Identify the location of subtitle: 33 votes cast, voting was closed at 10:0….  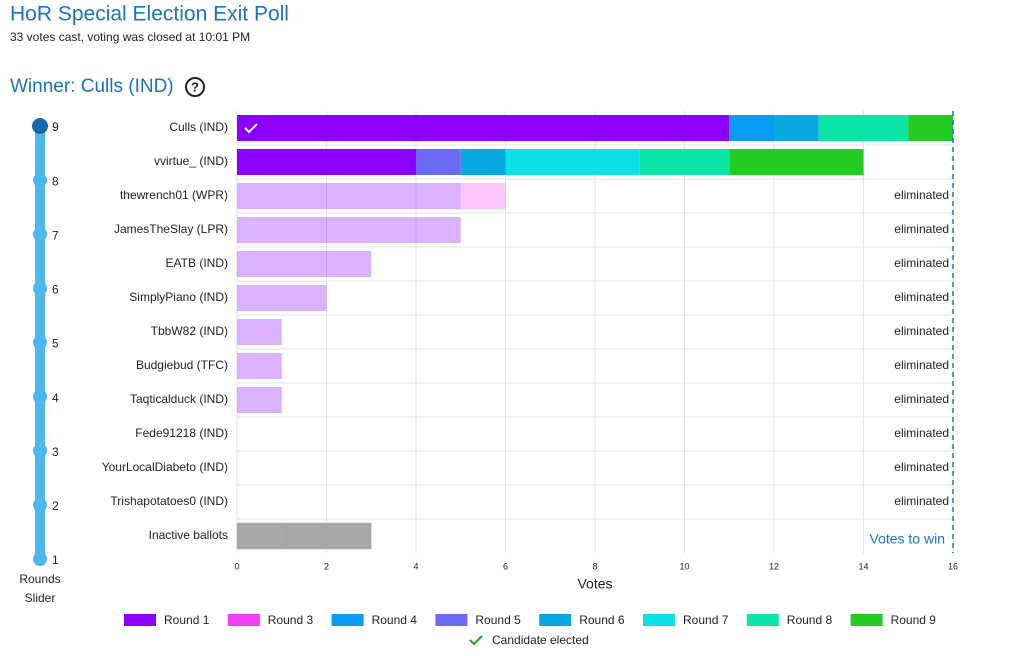
(130, 37).